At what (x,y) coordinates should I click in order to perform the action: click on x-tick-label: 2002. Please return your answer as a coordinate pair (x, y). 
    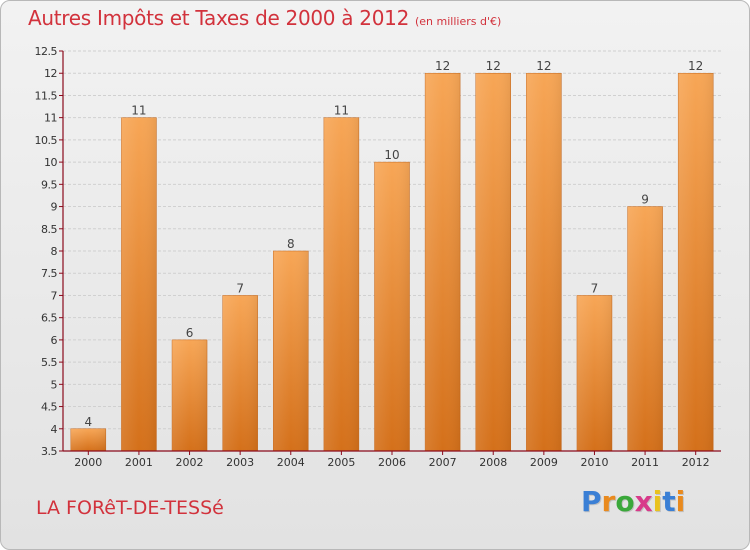
    Looking at the image, I should click on (190, 462).